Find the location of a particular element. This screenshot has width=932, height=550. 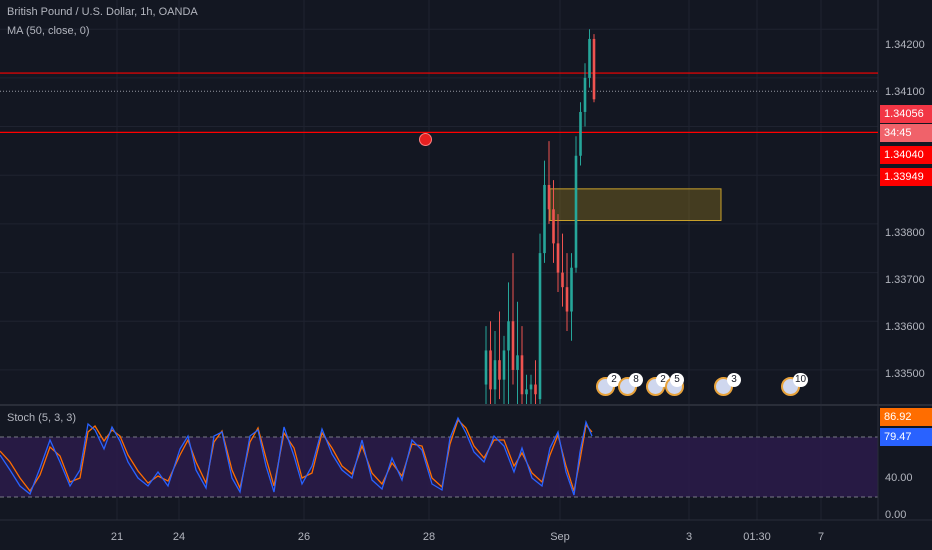

stoch-tick: 40.00 is located at coordinates (899, 478).